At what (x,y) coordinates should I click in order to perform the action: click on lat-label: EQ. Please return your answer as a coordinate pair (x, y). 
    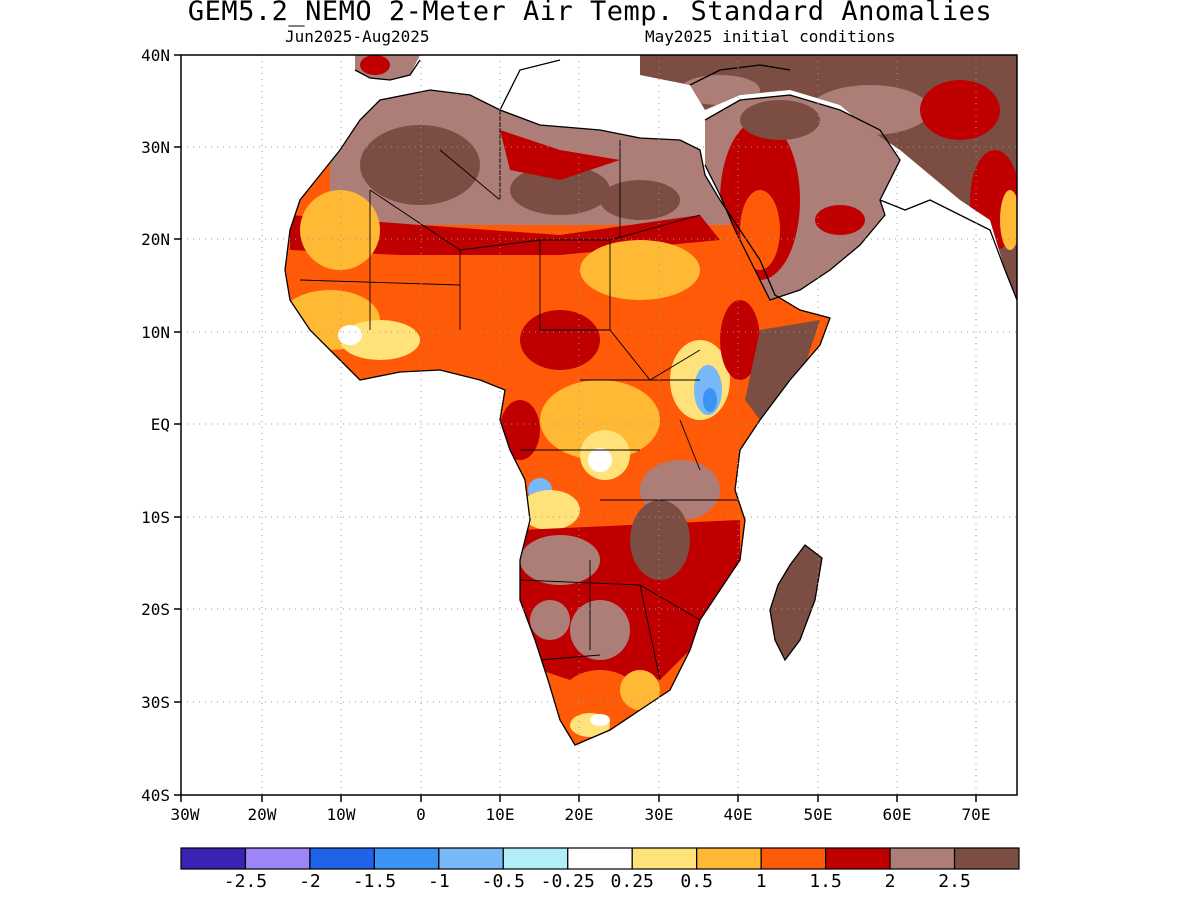
    Looking at the image, I should click on (160, 424).